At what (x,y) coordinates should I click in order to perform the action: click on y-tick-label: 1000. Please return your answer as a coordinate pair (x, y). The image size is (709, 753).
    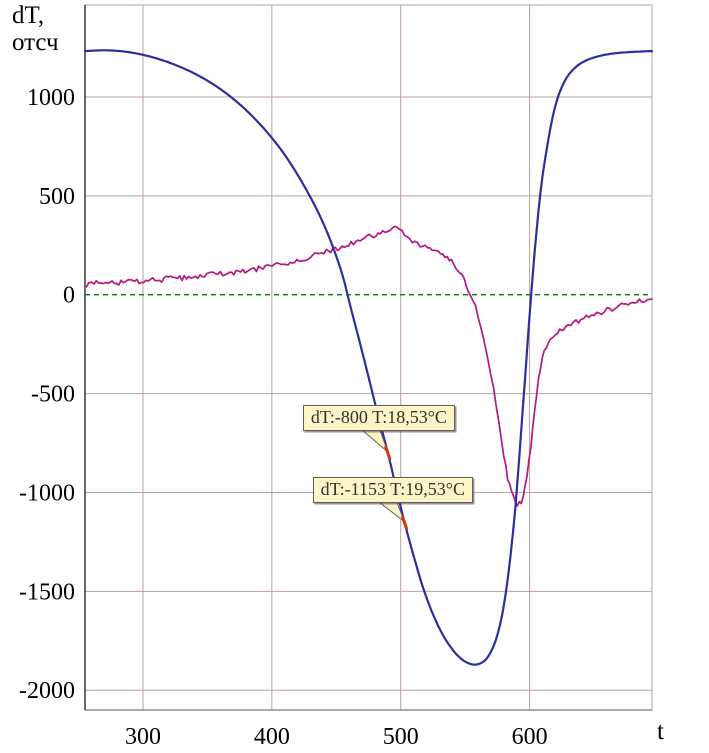
    Looking at the image, I should click on (51, 98).